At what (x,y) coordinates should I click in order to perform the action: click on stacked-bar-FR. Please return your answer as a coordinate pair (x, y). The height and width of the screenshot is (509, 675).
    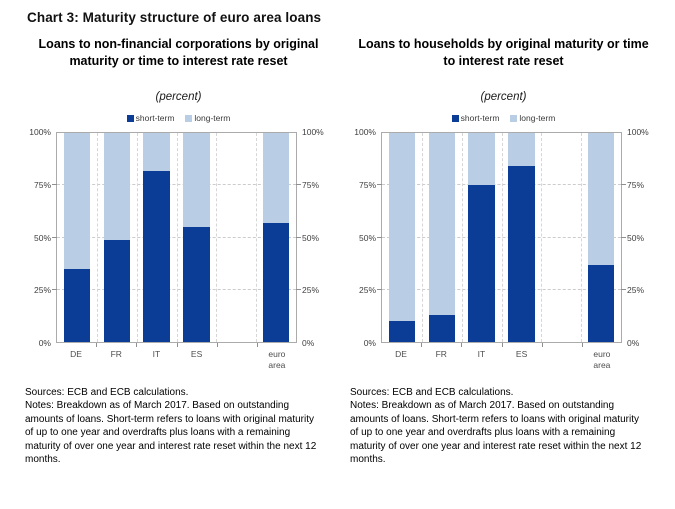
    Looking at the image, I should click on (441, 237).